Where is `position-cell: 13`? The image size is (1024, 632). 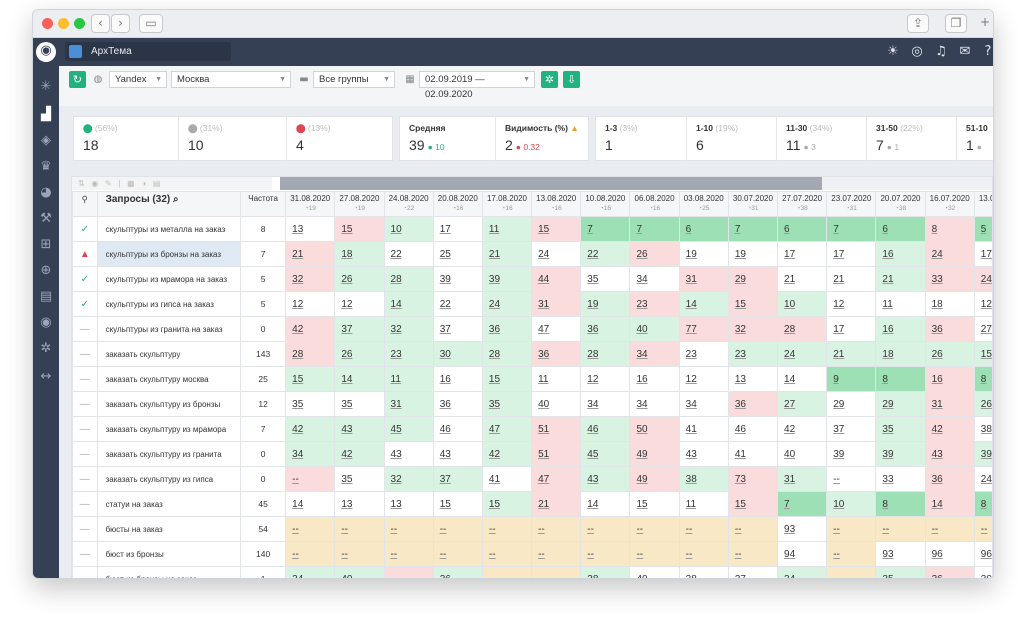
position-cell: 13 is located at coordinates (753, 379).